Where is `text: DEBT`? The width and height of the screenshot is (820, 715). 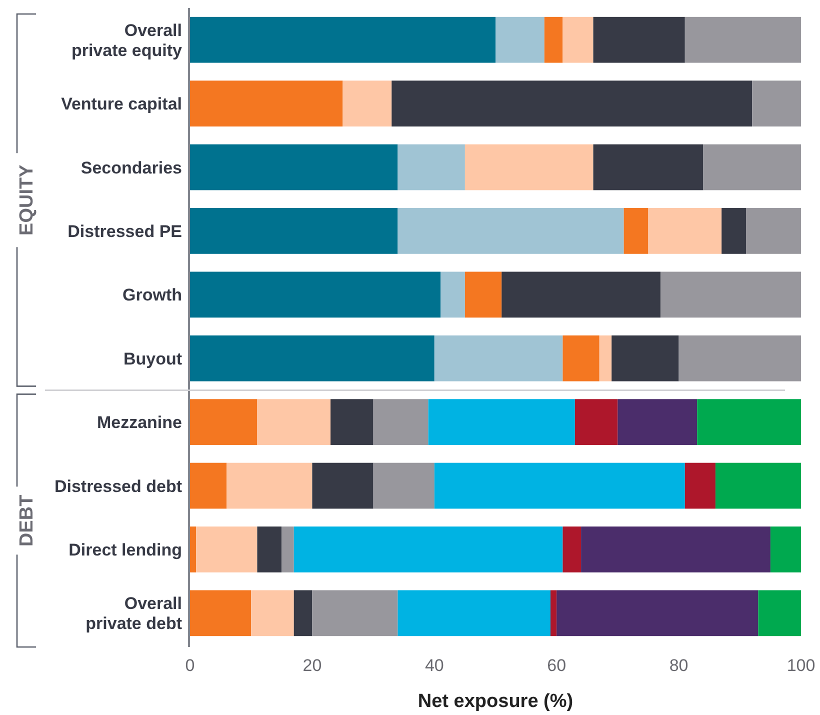 text: DEBT is located at coordinates (27, 520).